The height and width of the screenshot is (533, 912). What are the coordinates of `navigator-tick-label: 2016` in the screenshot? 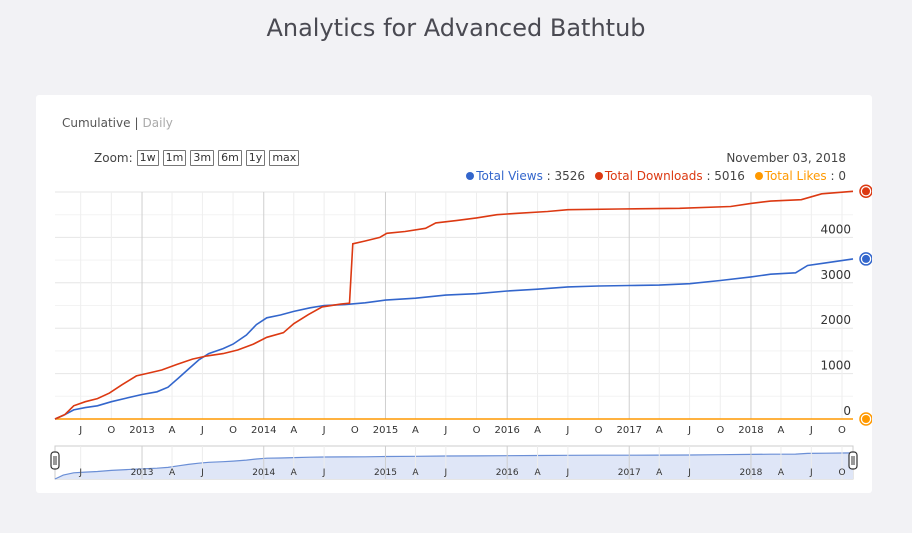 It's located at (507, 473).